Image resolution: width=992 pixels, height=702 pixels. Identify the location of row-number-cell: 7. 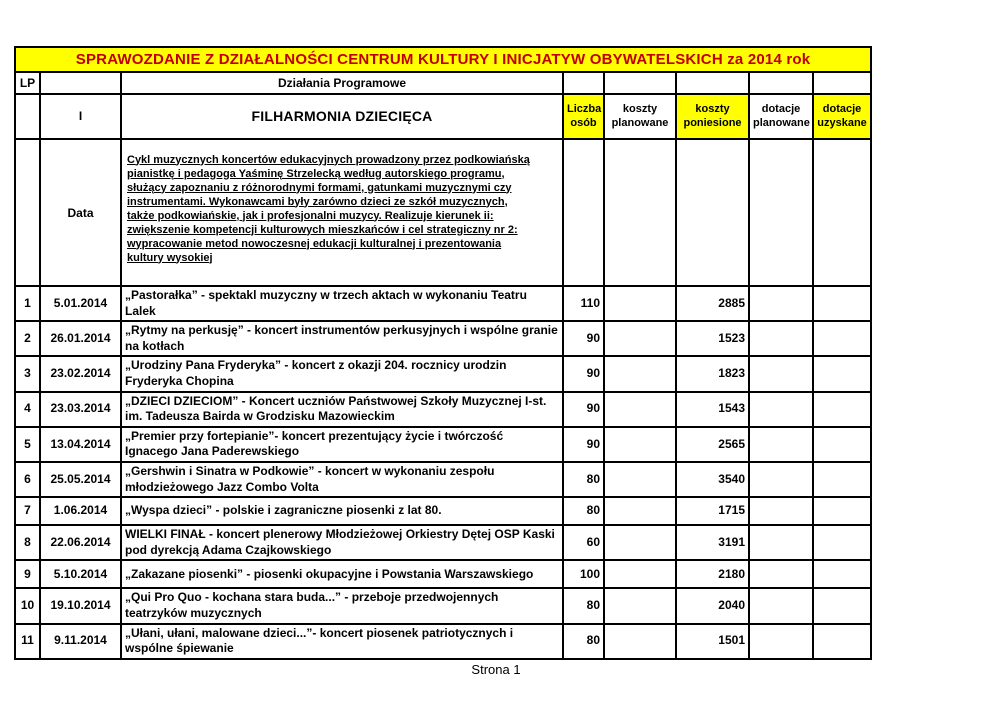
(27, 511).